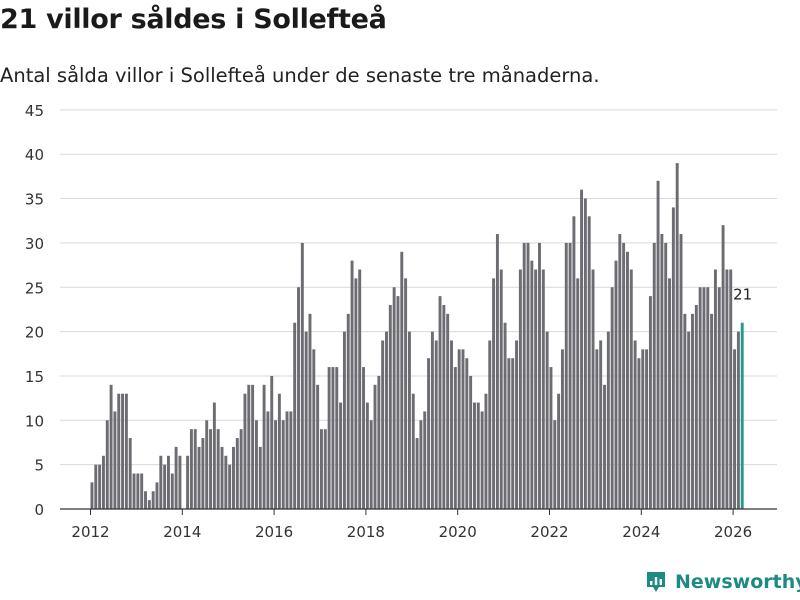  I want to click on x-tick-label: 2018, so click(366, 532).